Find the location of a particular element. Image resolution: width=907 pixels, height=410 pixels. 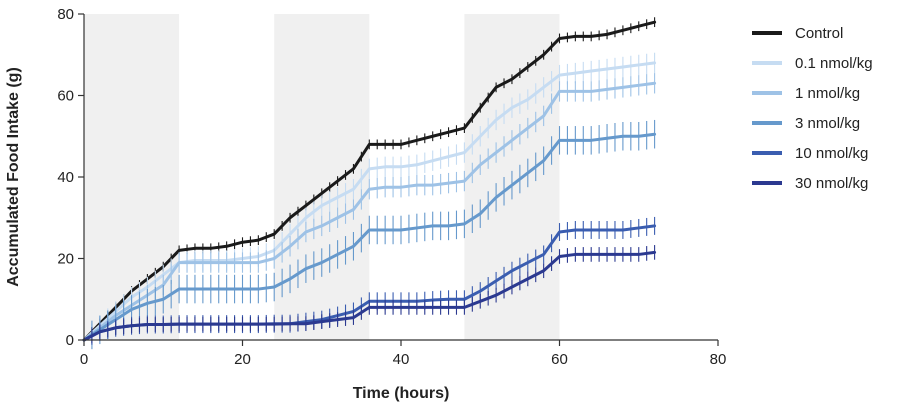

legend-label: 30 nmol/kg is located at coordinates (831, 183).